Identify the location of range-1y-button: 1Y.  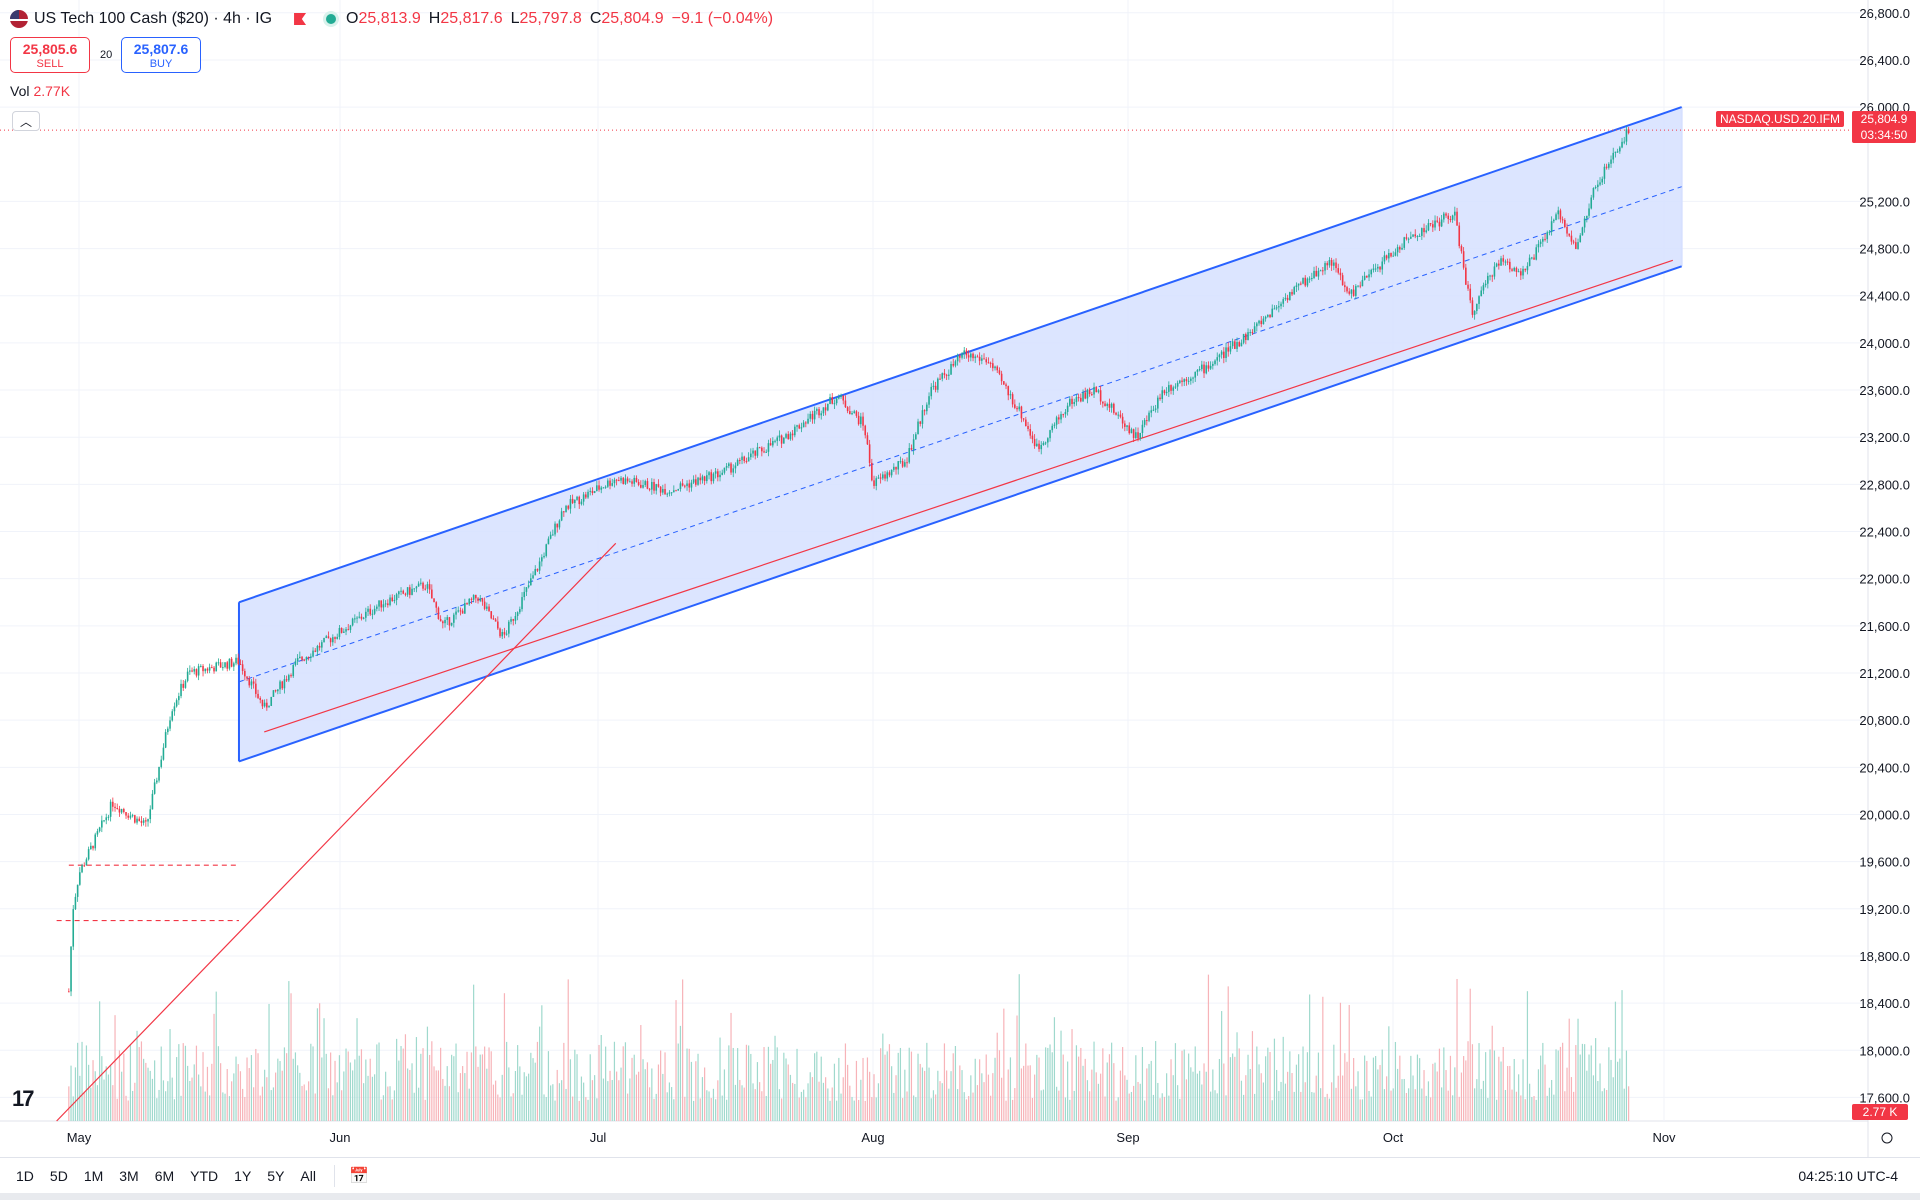
(243, 1176).